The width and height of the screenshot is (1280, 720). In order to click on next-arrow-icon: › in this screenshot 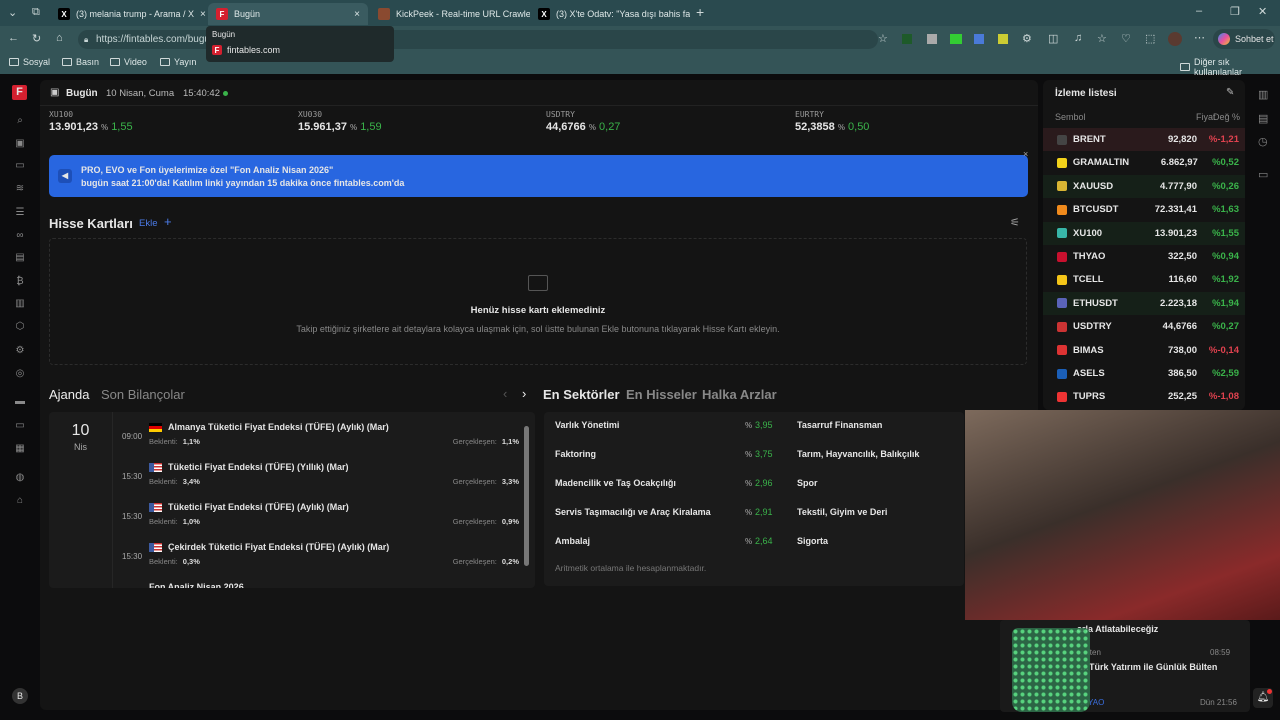, I will do `click(524, 393)`.